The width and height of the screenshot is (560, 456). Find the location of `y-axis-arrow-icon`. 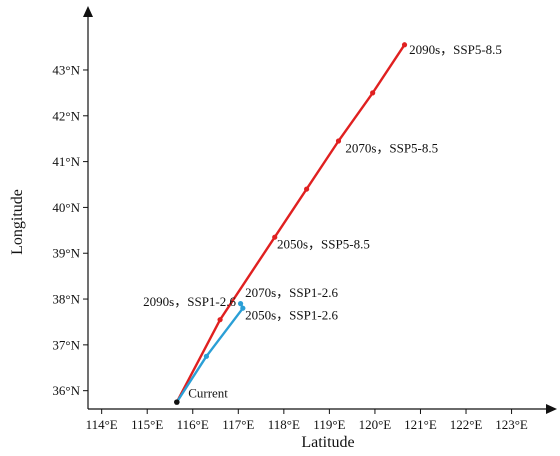

y-axis-arrow-icon is located at coordinates (88, 11).